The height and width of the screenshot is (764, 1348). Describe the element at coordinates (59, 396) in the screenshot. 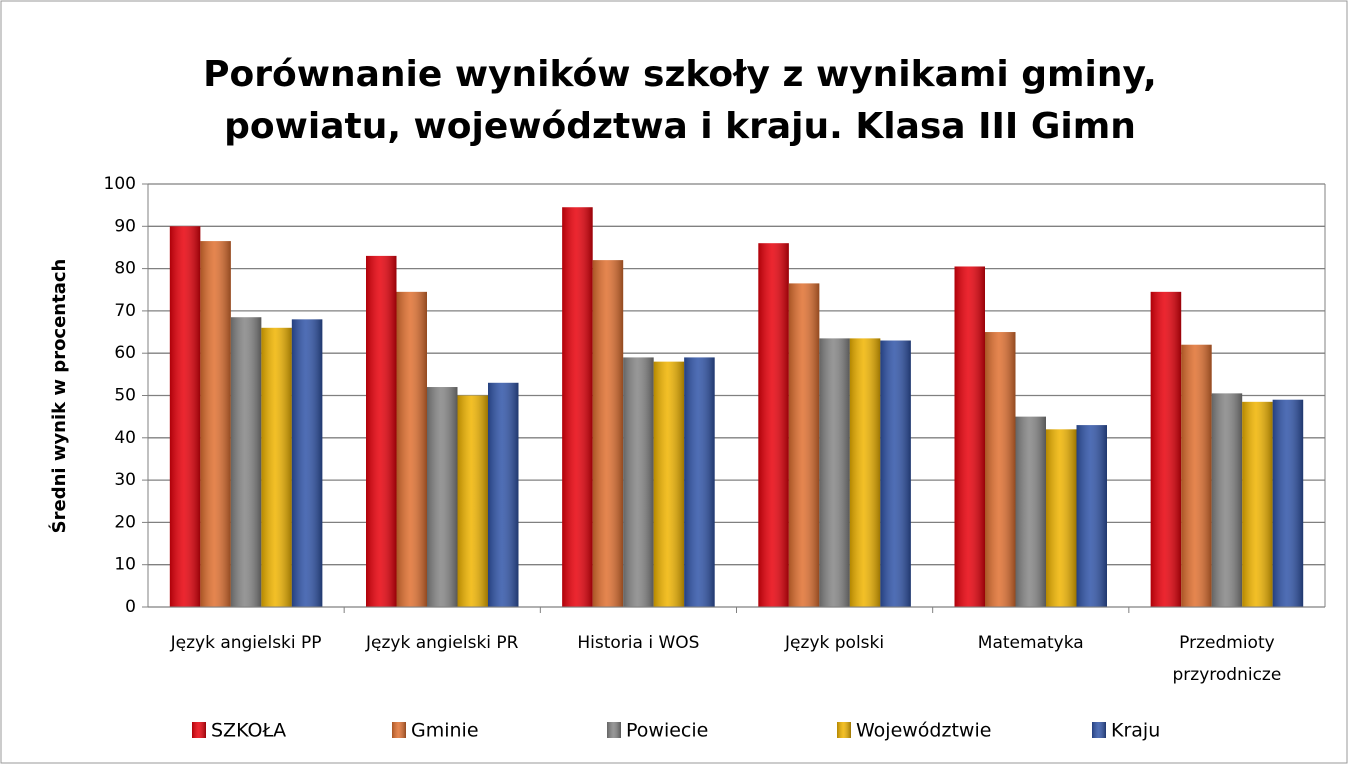

I see `y-axis-label: Średni wynik w procentach` at that location.